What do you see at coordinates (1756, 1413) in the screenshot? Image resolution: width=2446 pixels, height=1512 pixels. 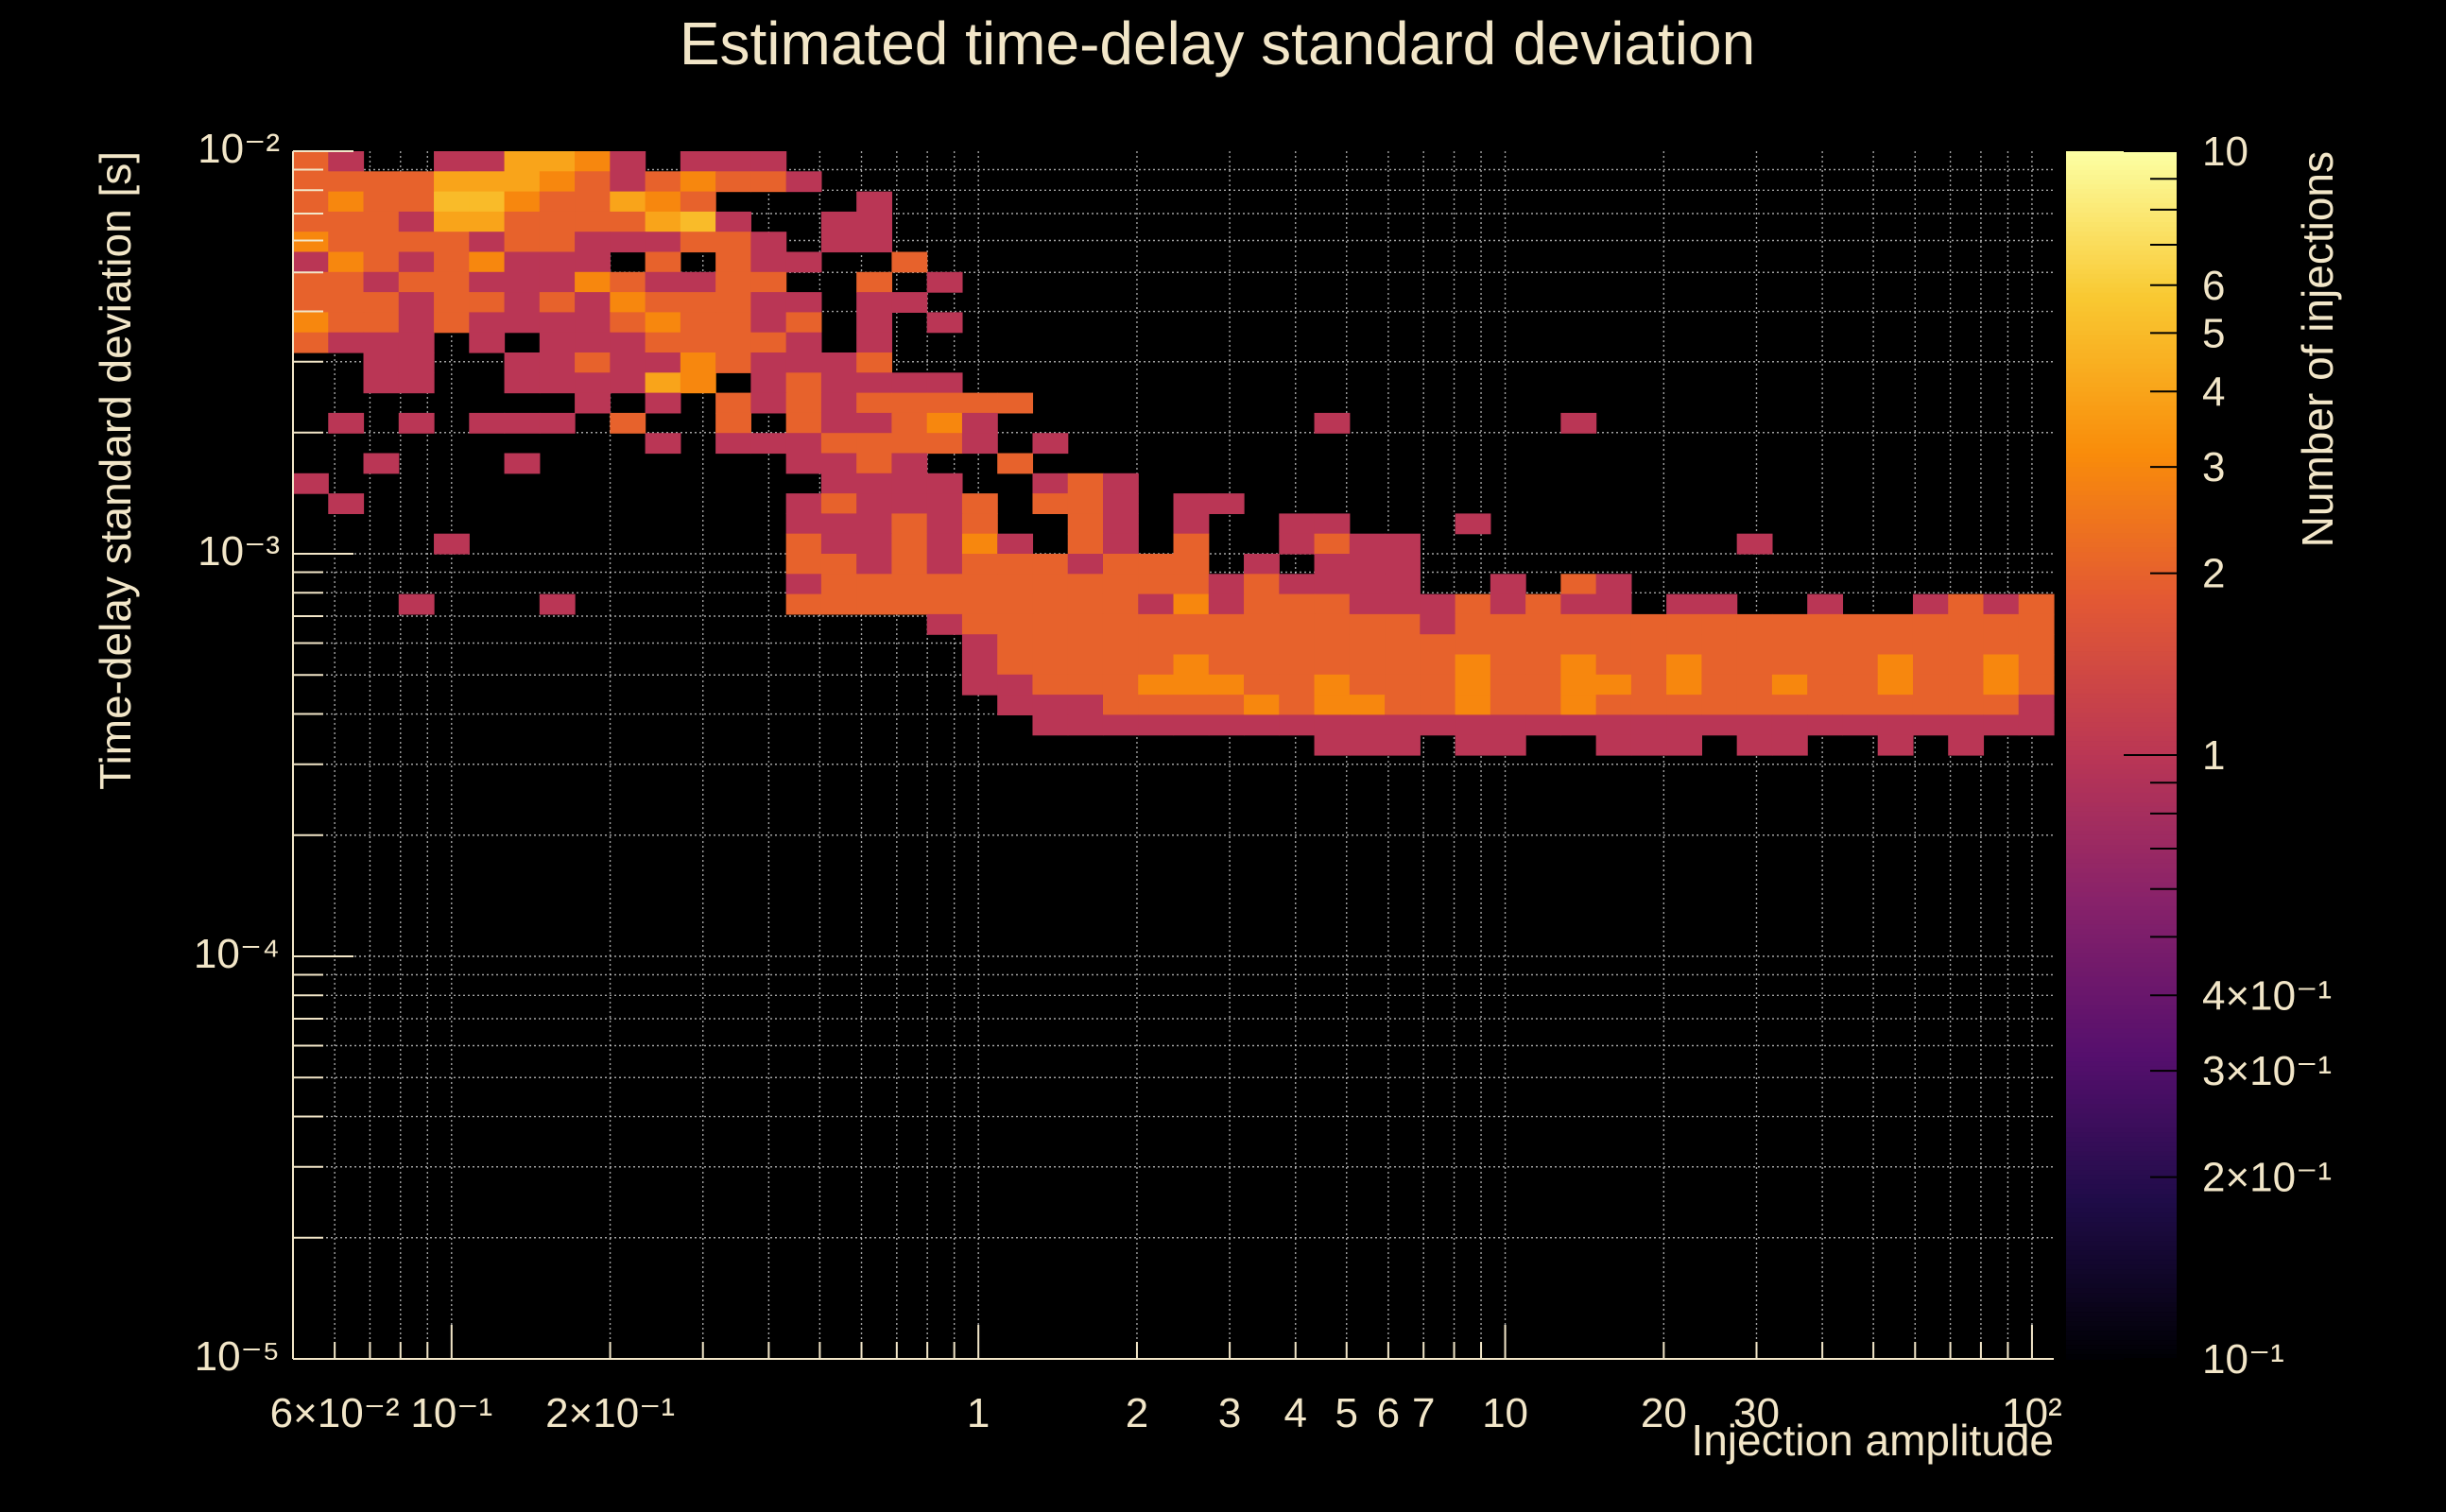 I see `x-tick-label: 30` at bounding box center [1756, 1413].